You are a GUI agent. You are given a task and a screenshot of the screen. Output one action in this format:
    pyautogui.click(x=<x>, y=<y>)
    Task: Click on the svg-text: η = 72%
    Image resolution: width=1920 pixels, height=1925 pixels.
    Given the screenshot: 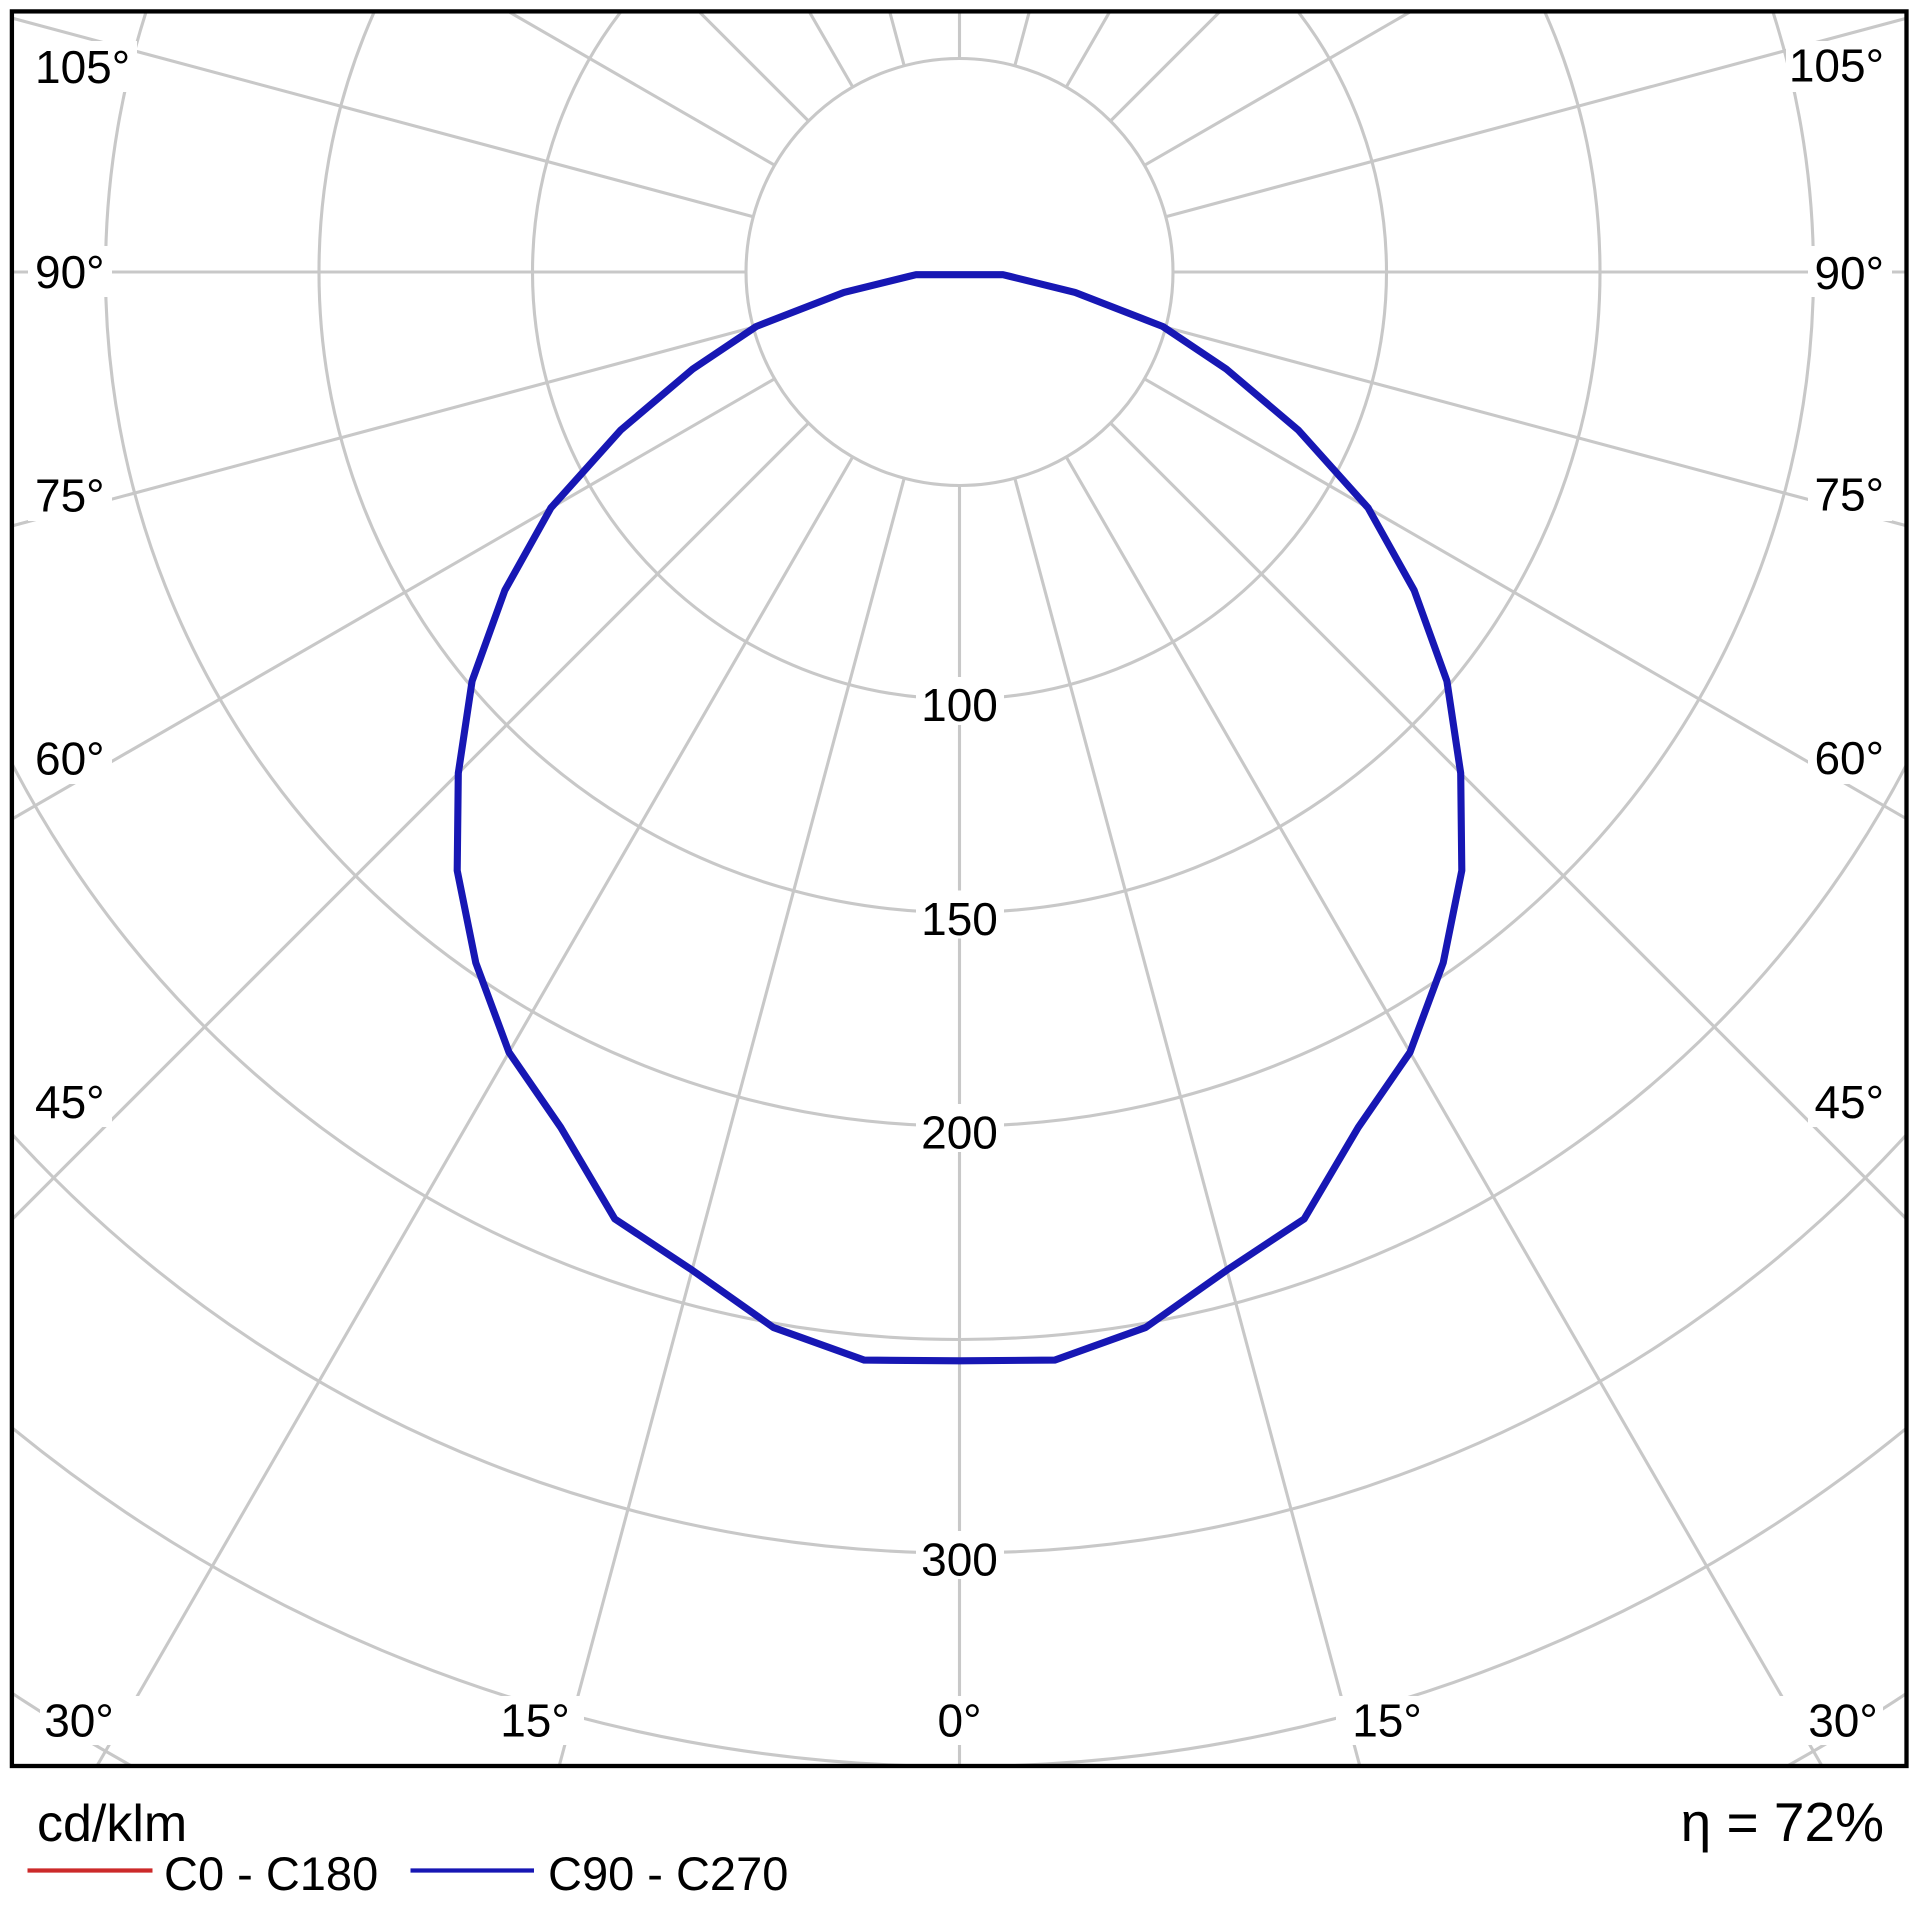 What is the action you would take?
    pyautogui.click(x=1782, y=1822)
    